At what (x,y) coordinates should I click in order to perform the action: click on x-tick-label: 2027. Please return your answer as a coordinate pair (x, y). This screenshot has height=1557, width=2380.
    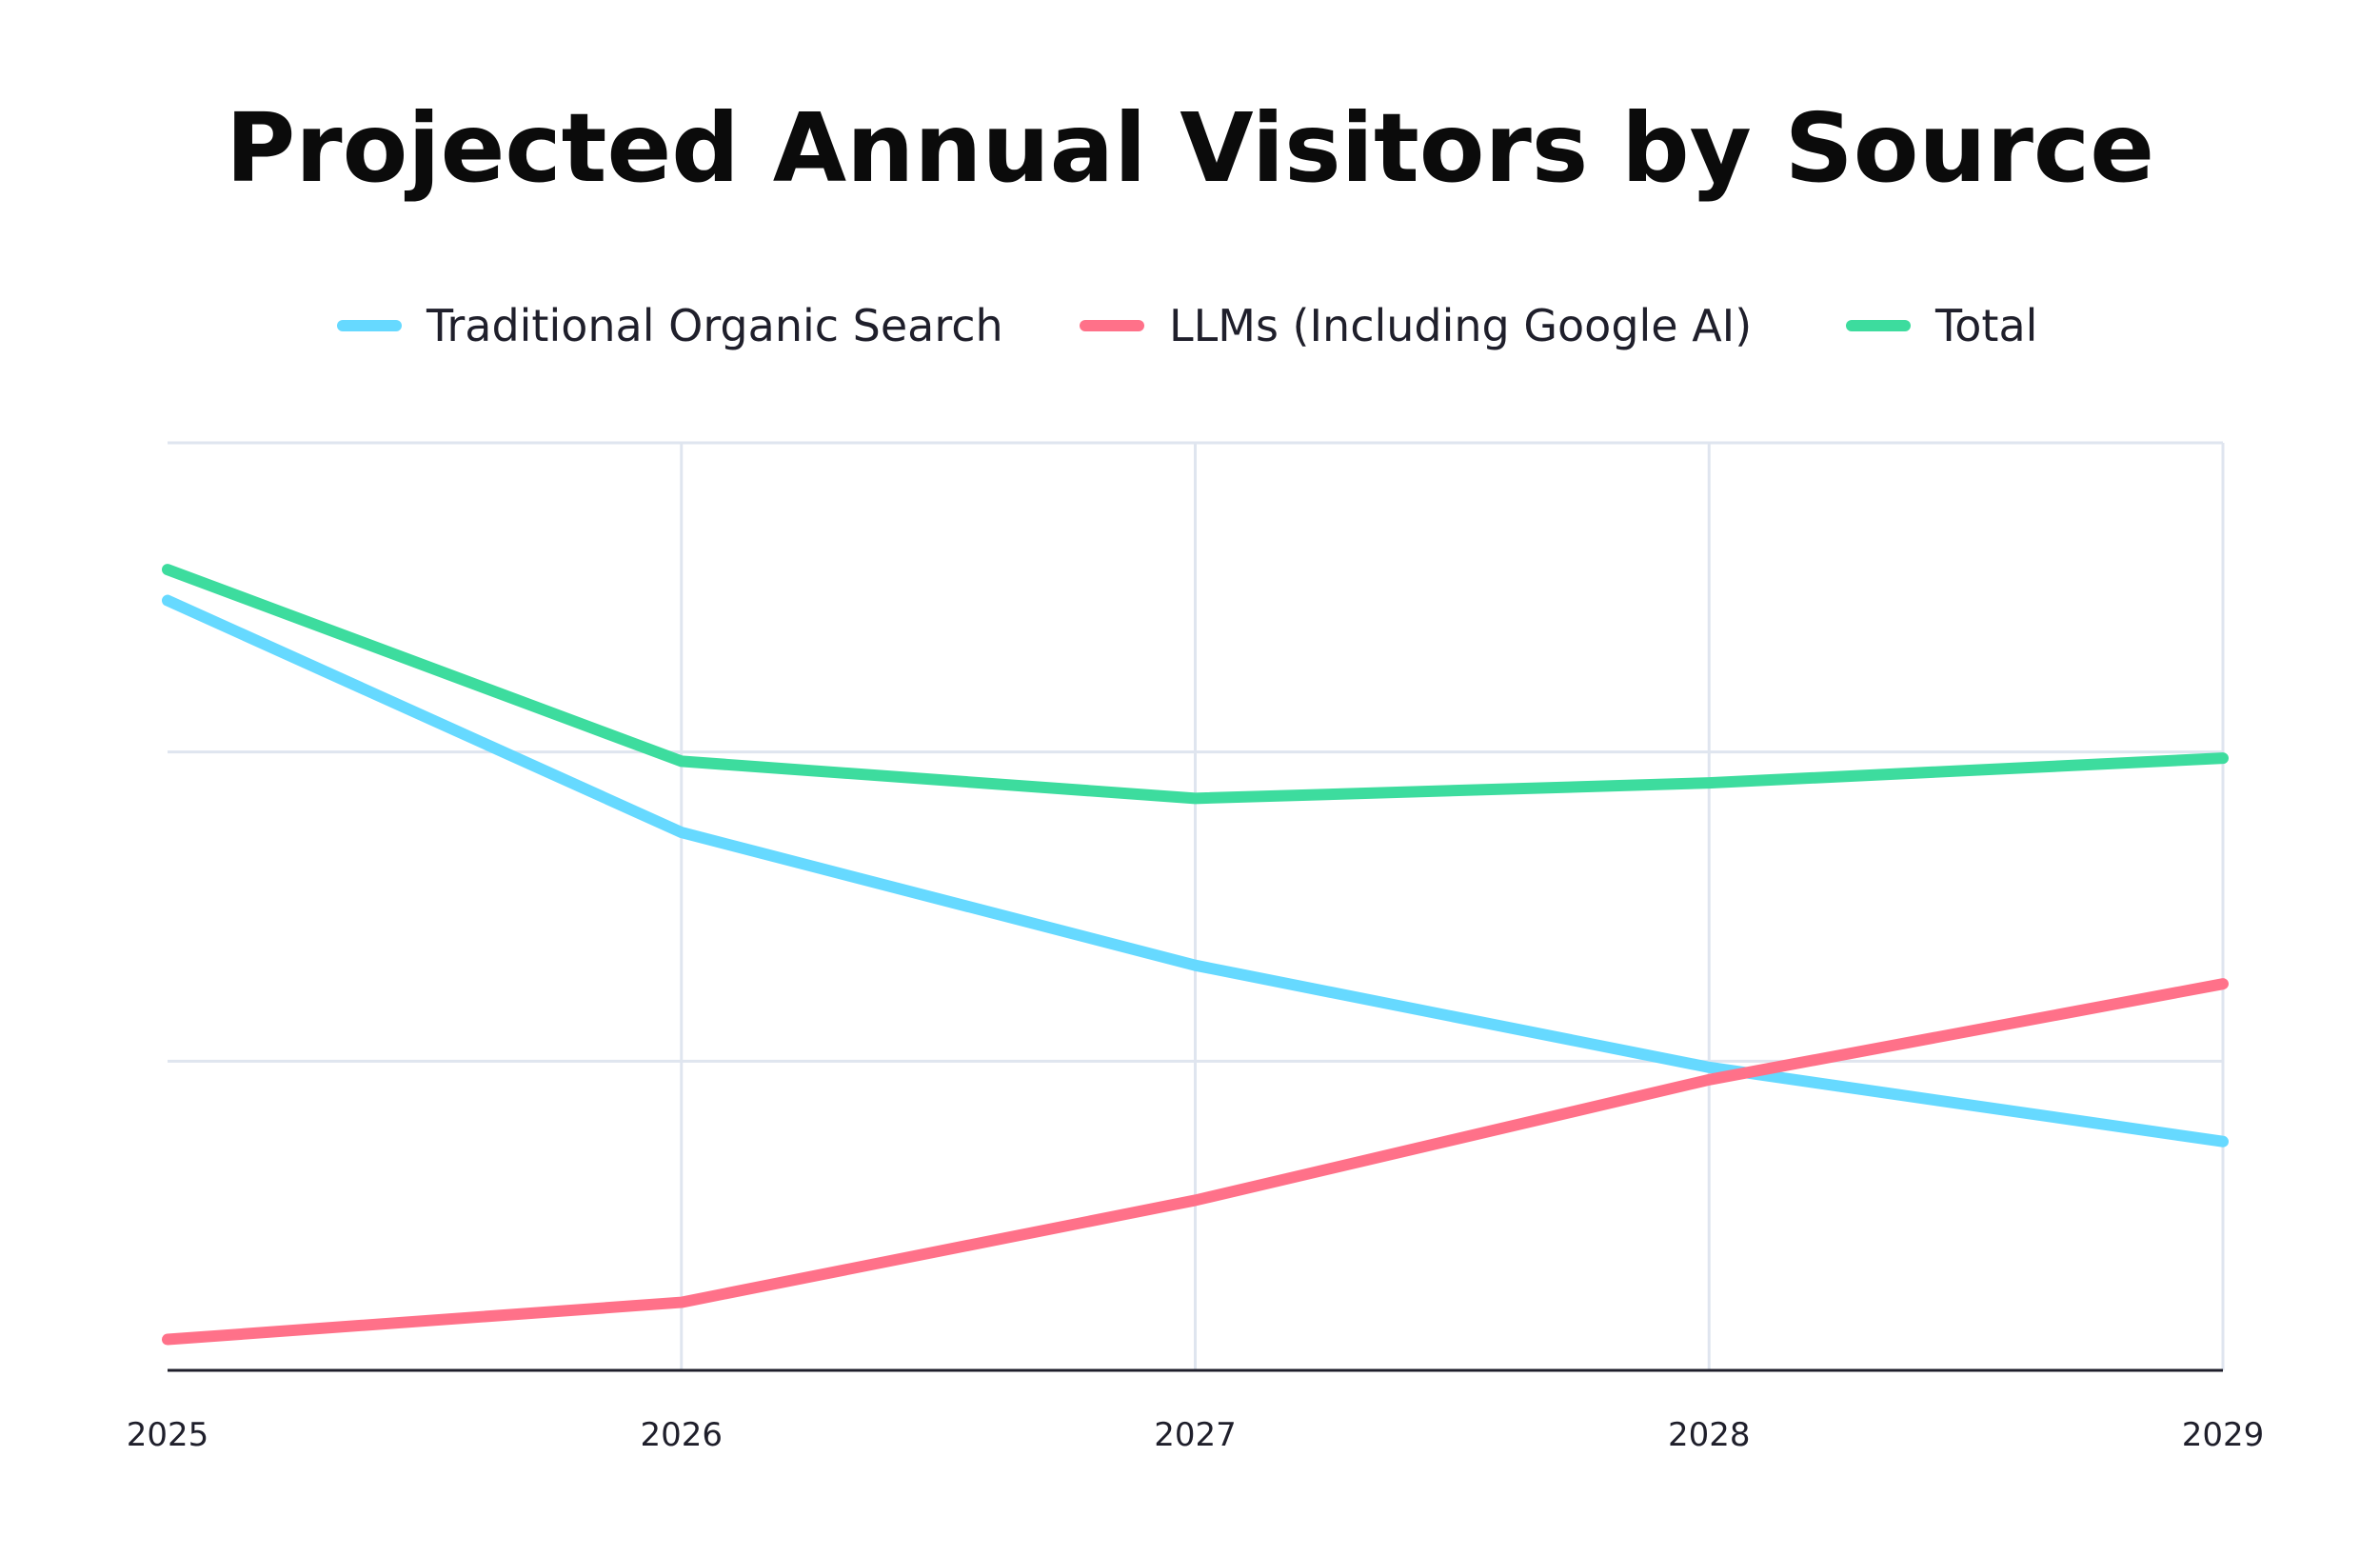
    Looking at the image, I should click on (1195, 1435).